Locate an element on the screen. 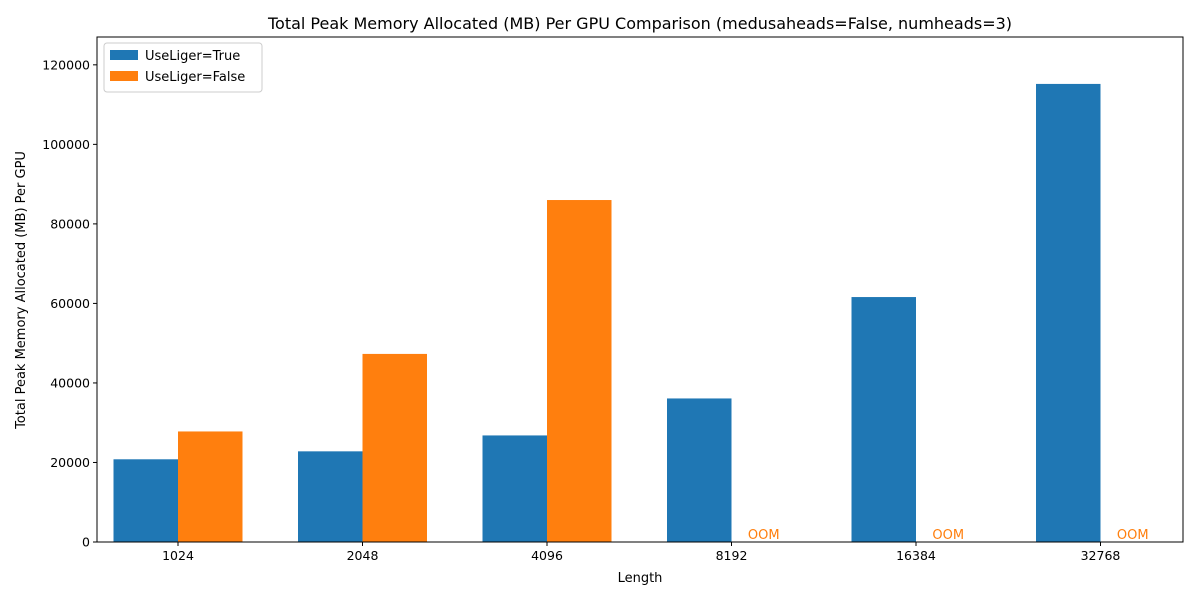 This screenshot has height=600, width=1200. legend: UseLiger=True UseLiger=False is located at coordinates (183, 67).